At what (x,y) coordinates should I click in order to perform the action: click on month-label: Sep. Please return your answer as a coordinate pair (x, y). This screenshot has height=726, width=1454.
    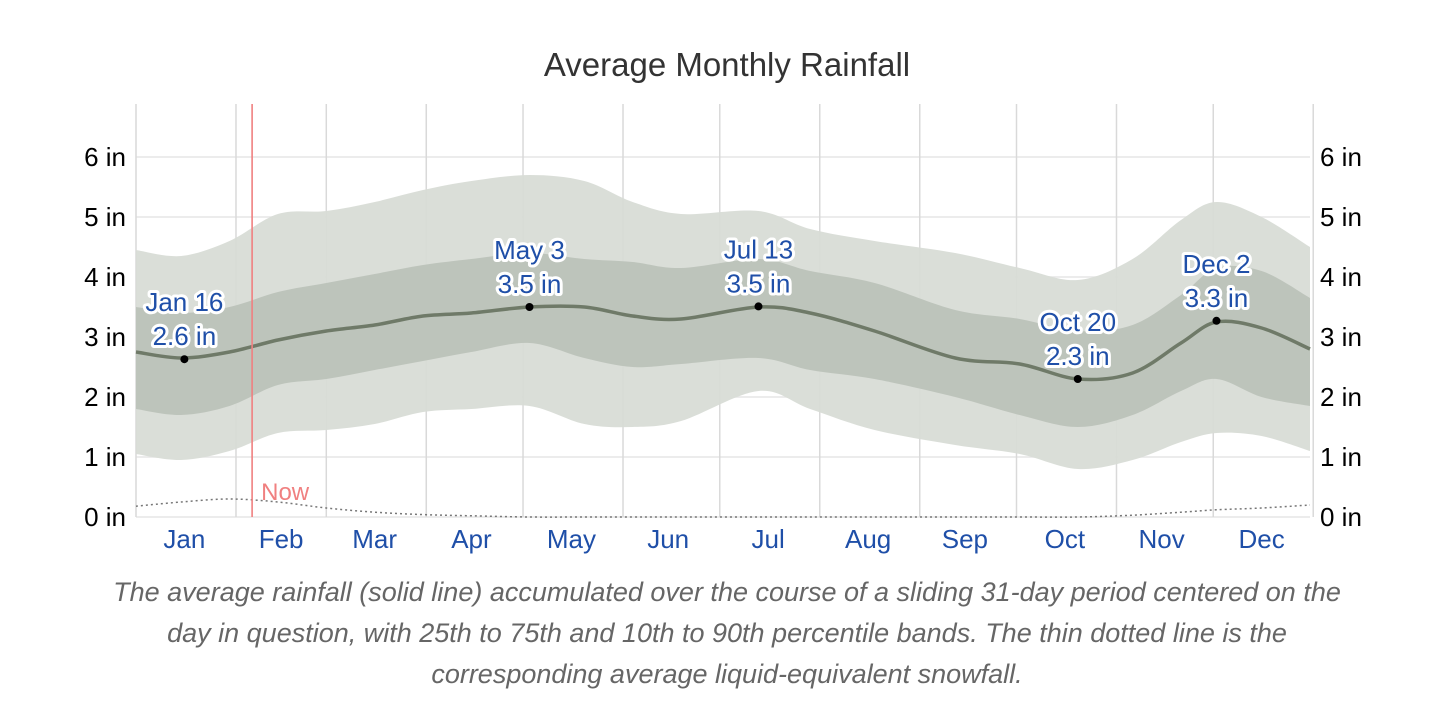
    Looking at the image, I should click on (965, 539).